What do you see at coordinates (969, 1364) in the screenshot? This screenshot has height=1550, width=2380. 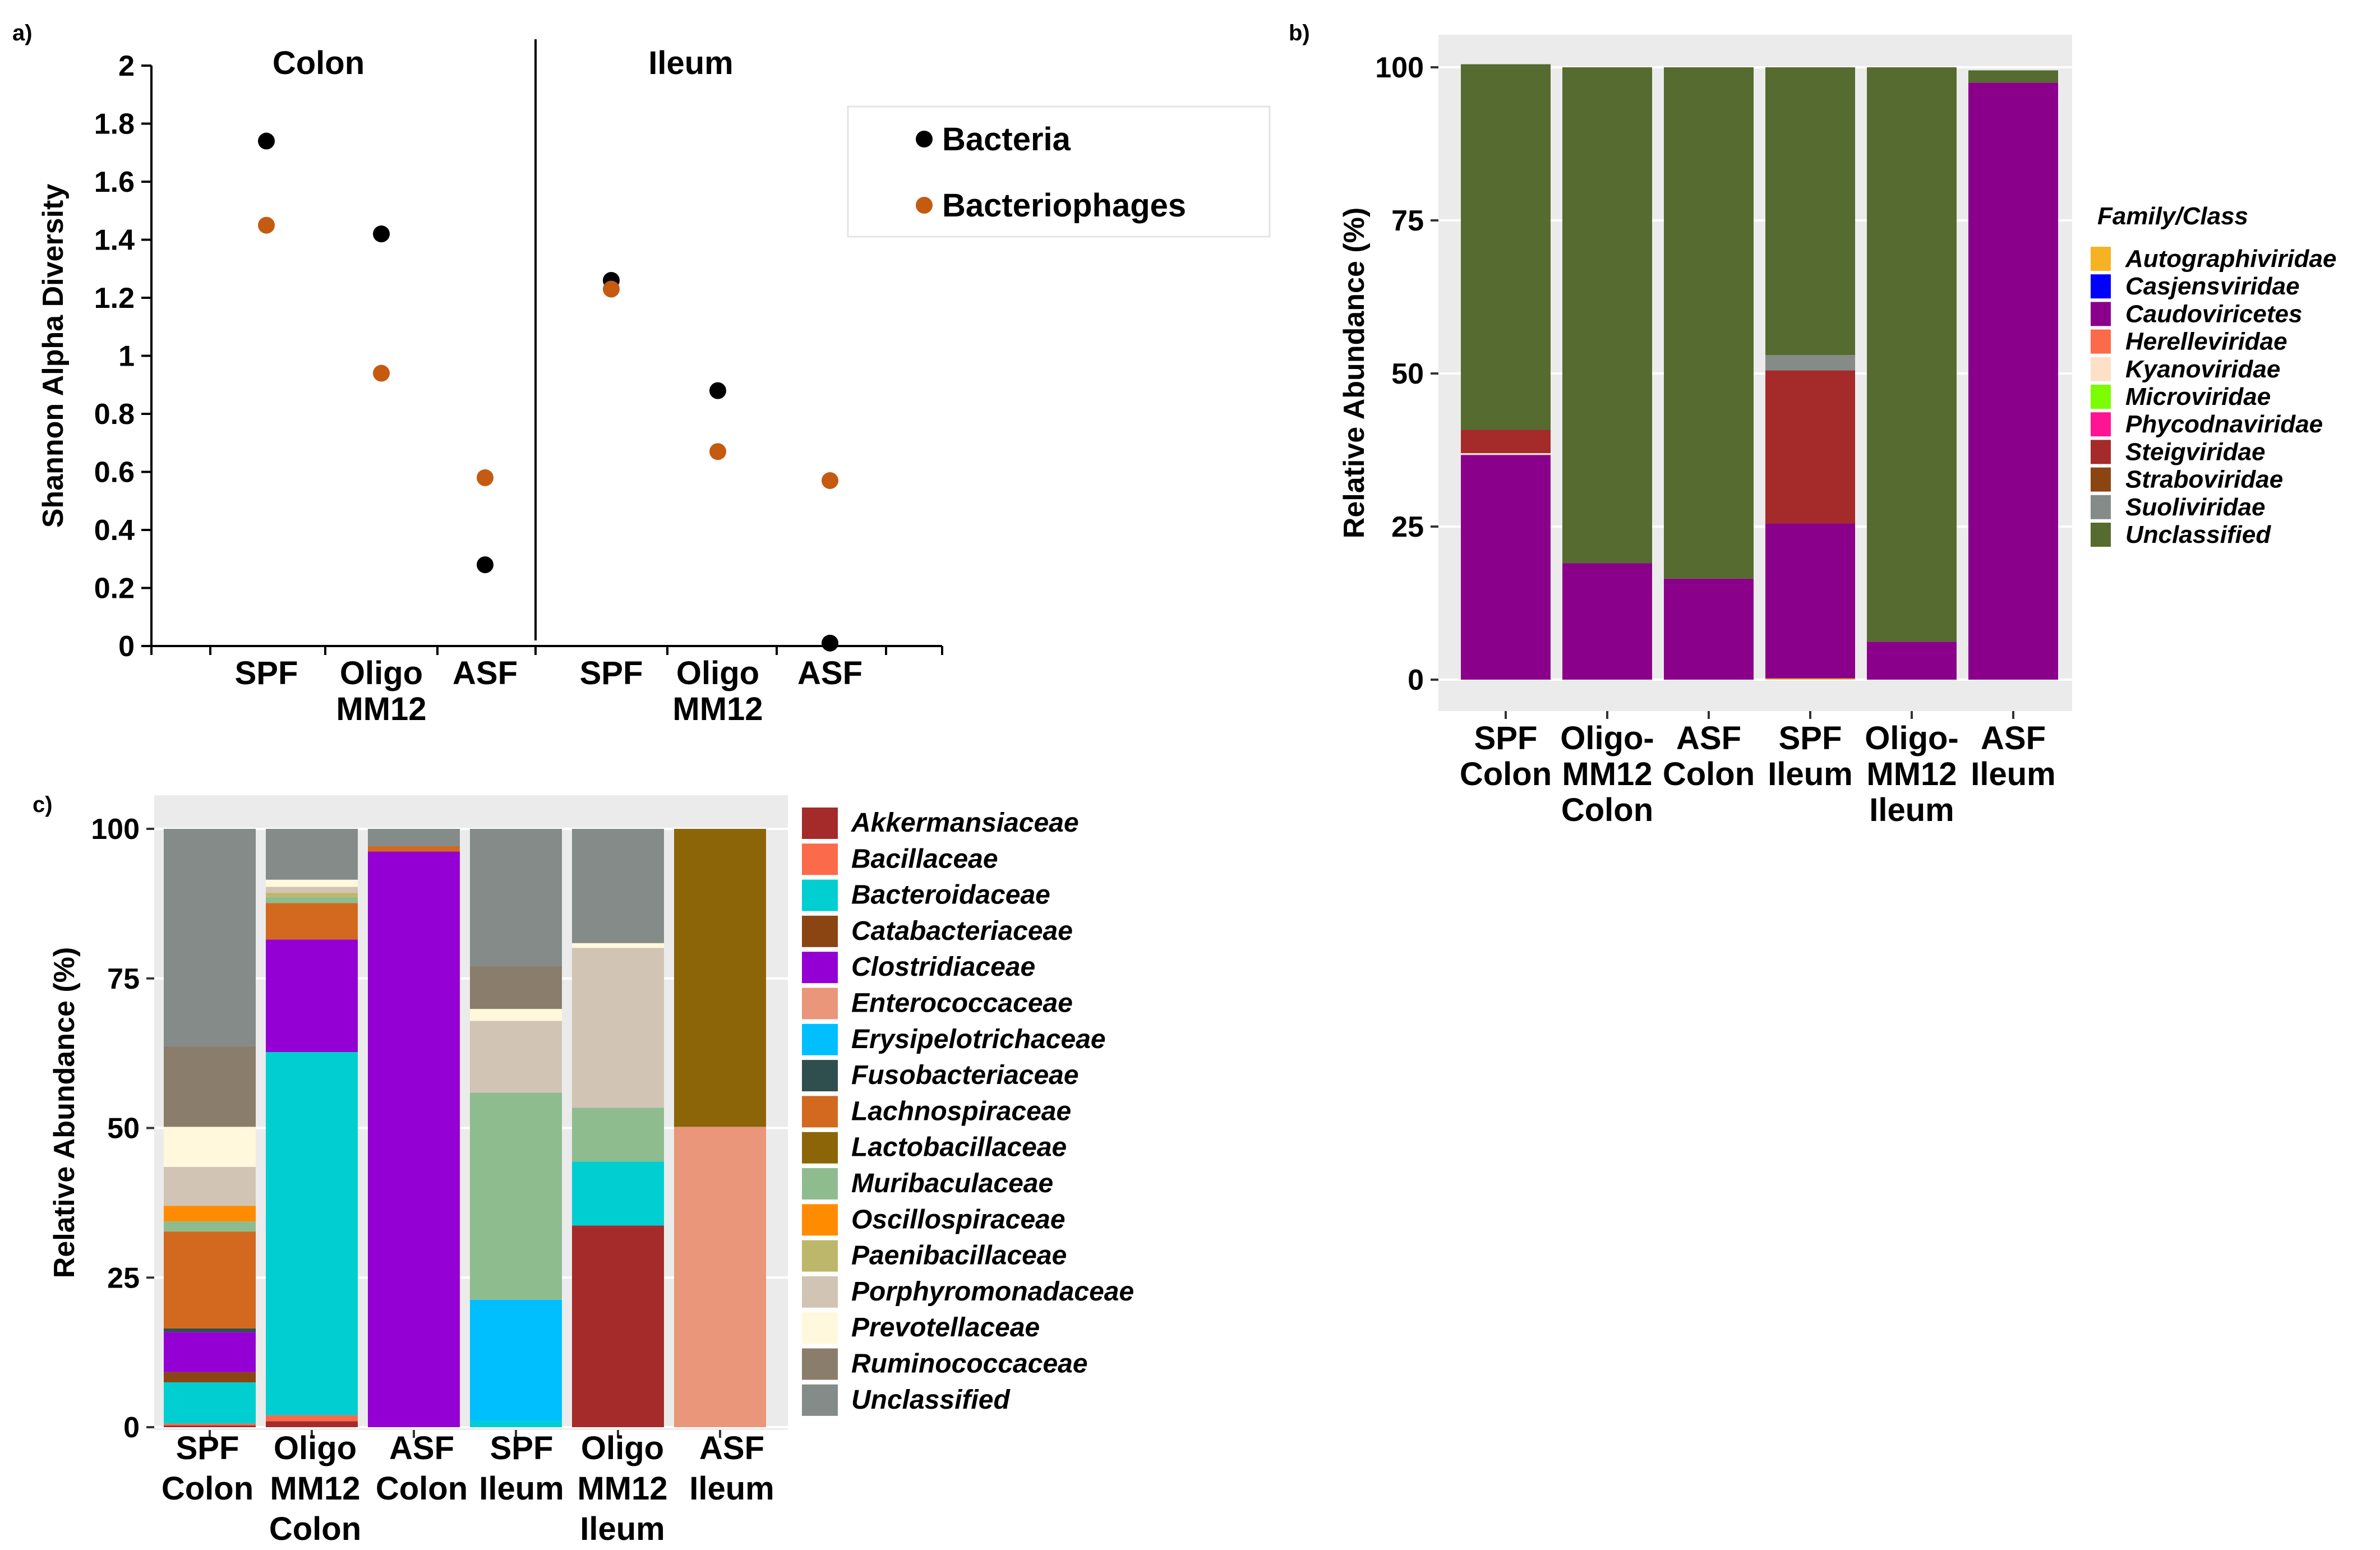 I see `panel-c-legend-label: Ruminococcaceae` at bounding box center [969, 1364].